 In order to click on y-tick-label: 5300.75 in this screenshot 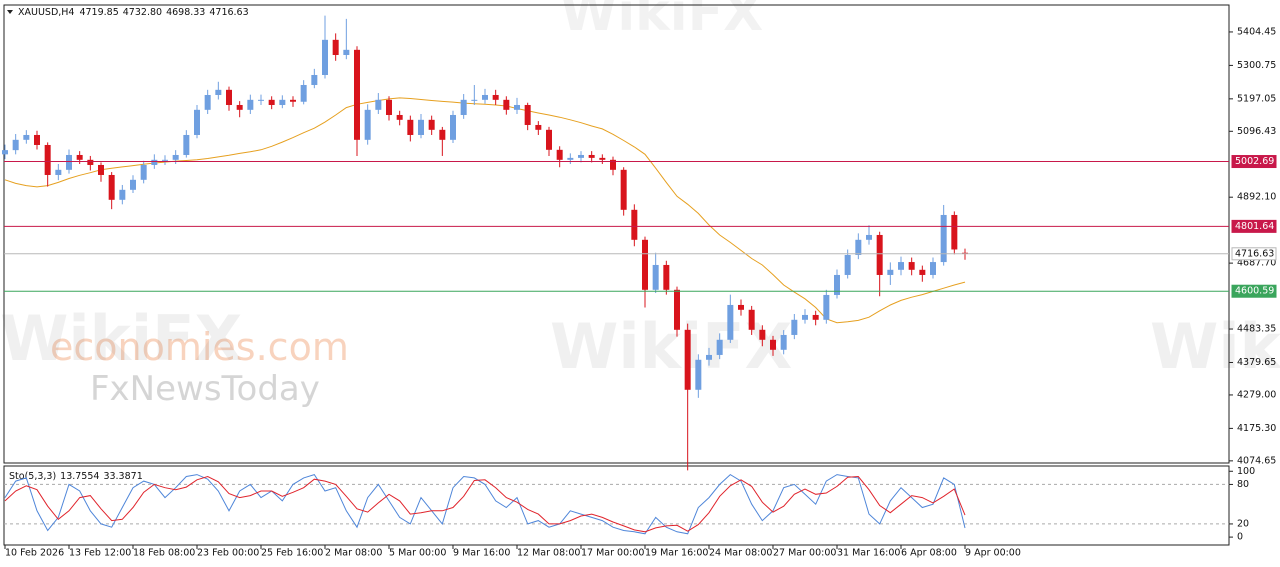, I will do `click(1256, 65)`.